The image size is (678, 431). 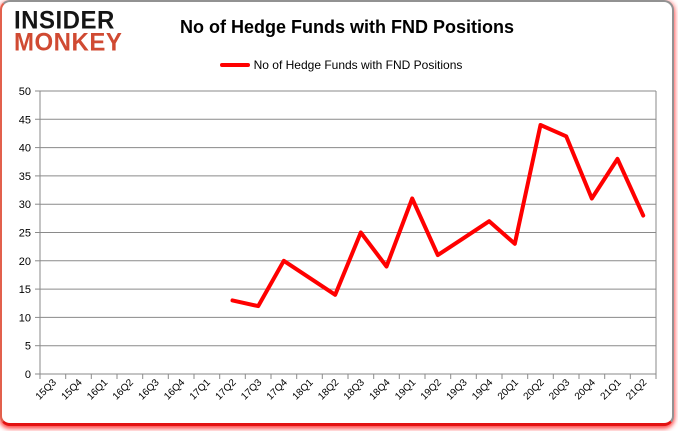 I want to click on x-axis-label: 15Q3, so click(x=46, y=389).